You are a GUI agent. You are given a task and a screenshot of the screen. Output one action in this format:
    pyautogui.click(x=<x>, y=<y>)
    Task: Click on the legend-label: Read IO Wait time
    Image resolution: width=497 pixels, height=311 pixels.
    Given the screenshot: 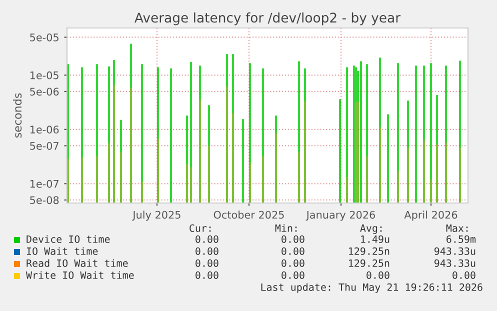 What is the action you would take?
    pyautogui.click(x=77, y=263)
    